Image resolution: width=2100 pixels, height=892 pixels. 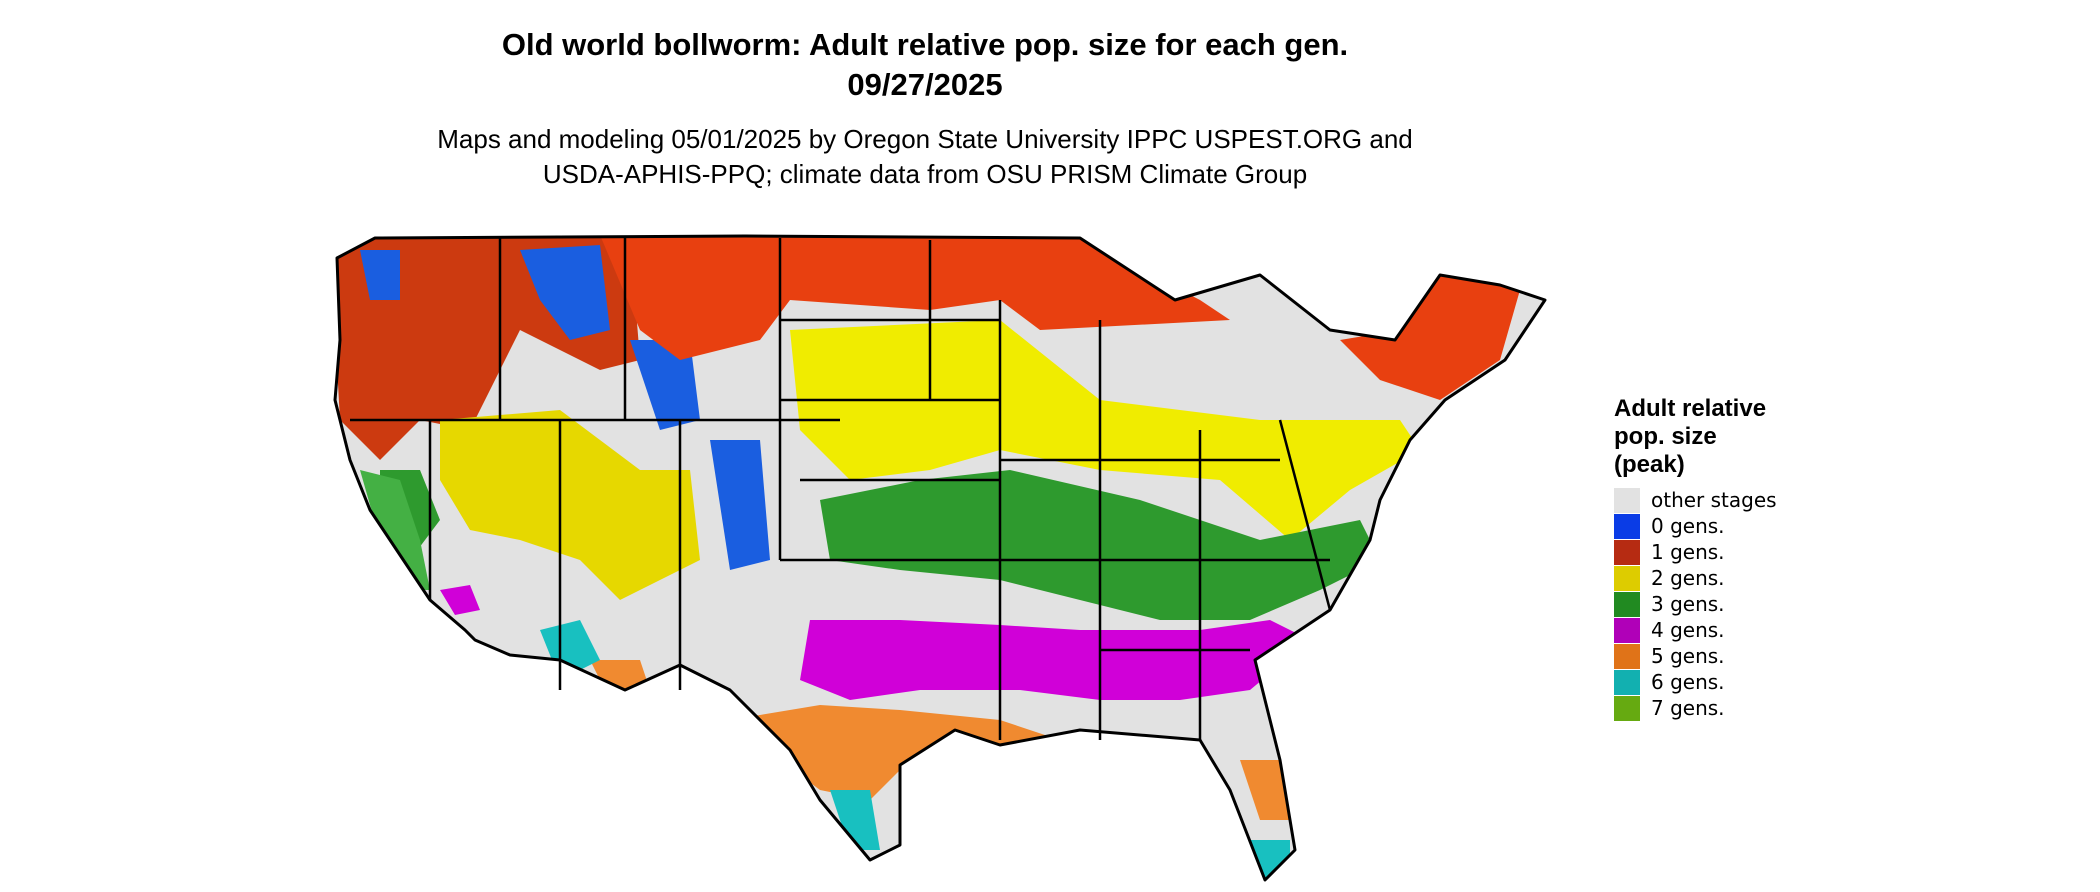 I want to click on legend-item-other-stages: other stages, so click(x=1695, y=500).